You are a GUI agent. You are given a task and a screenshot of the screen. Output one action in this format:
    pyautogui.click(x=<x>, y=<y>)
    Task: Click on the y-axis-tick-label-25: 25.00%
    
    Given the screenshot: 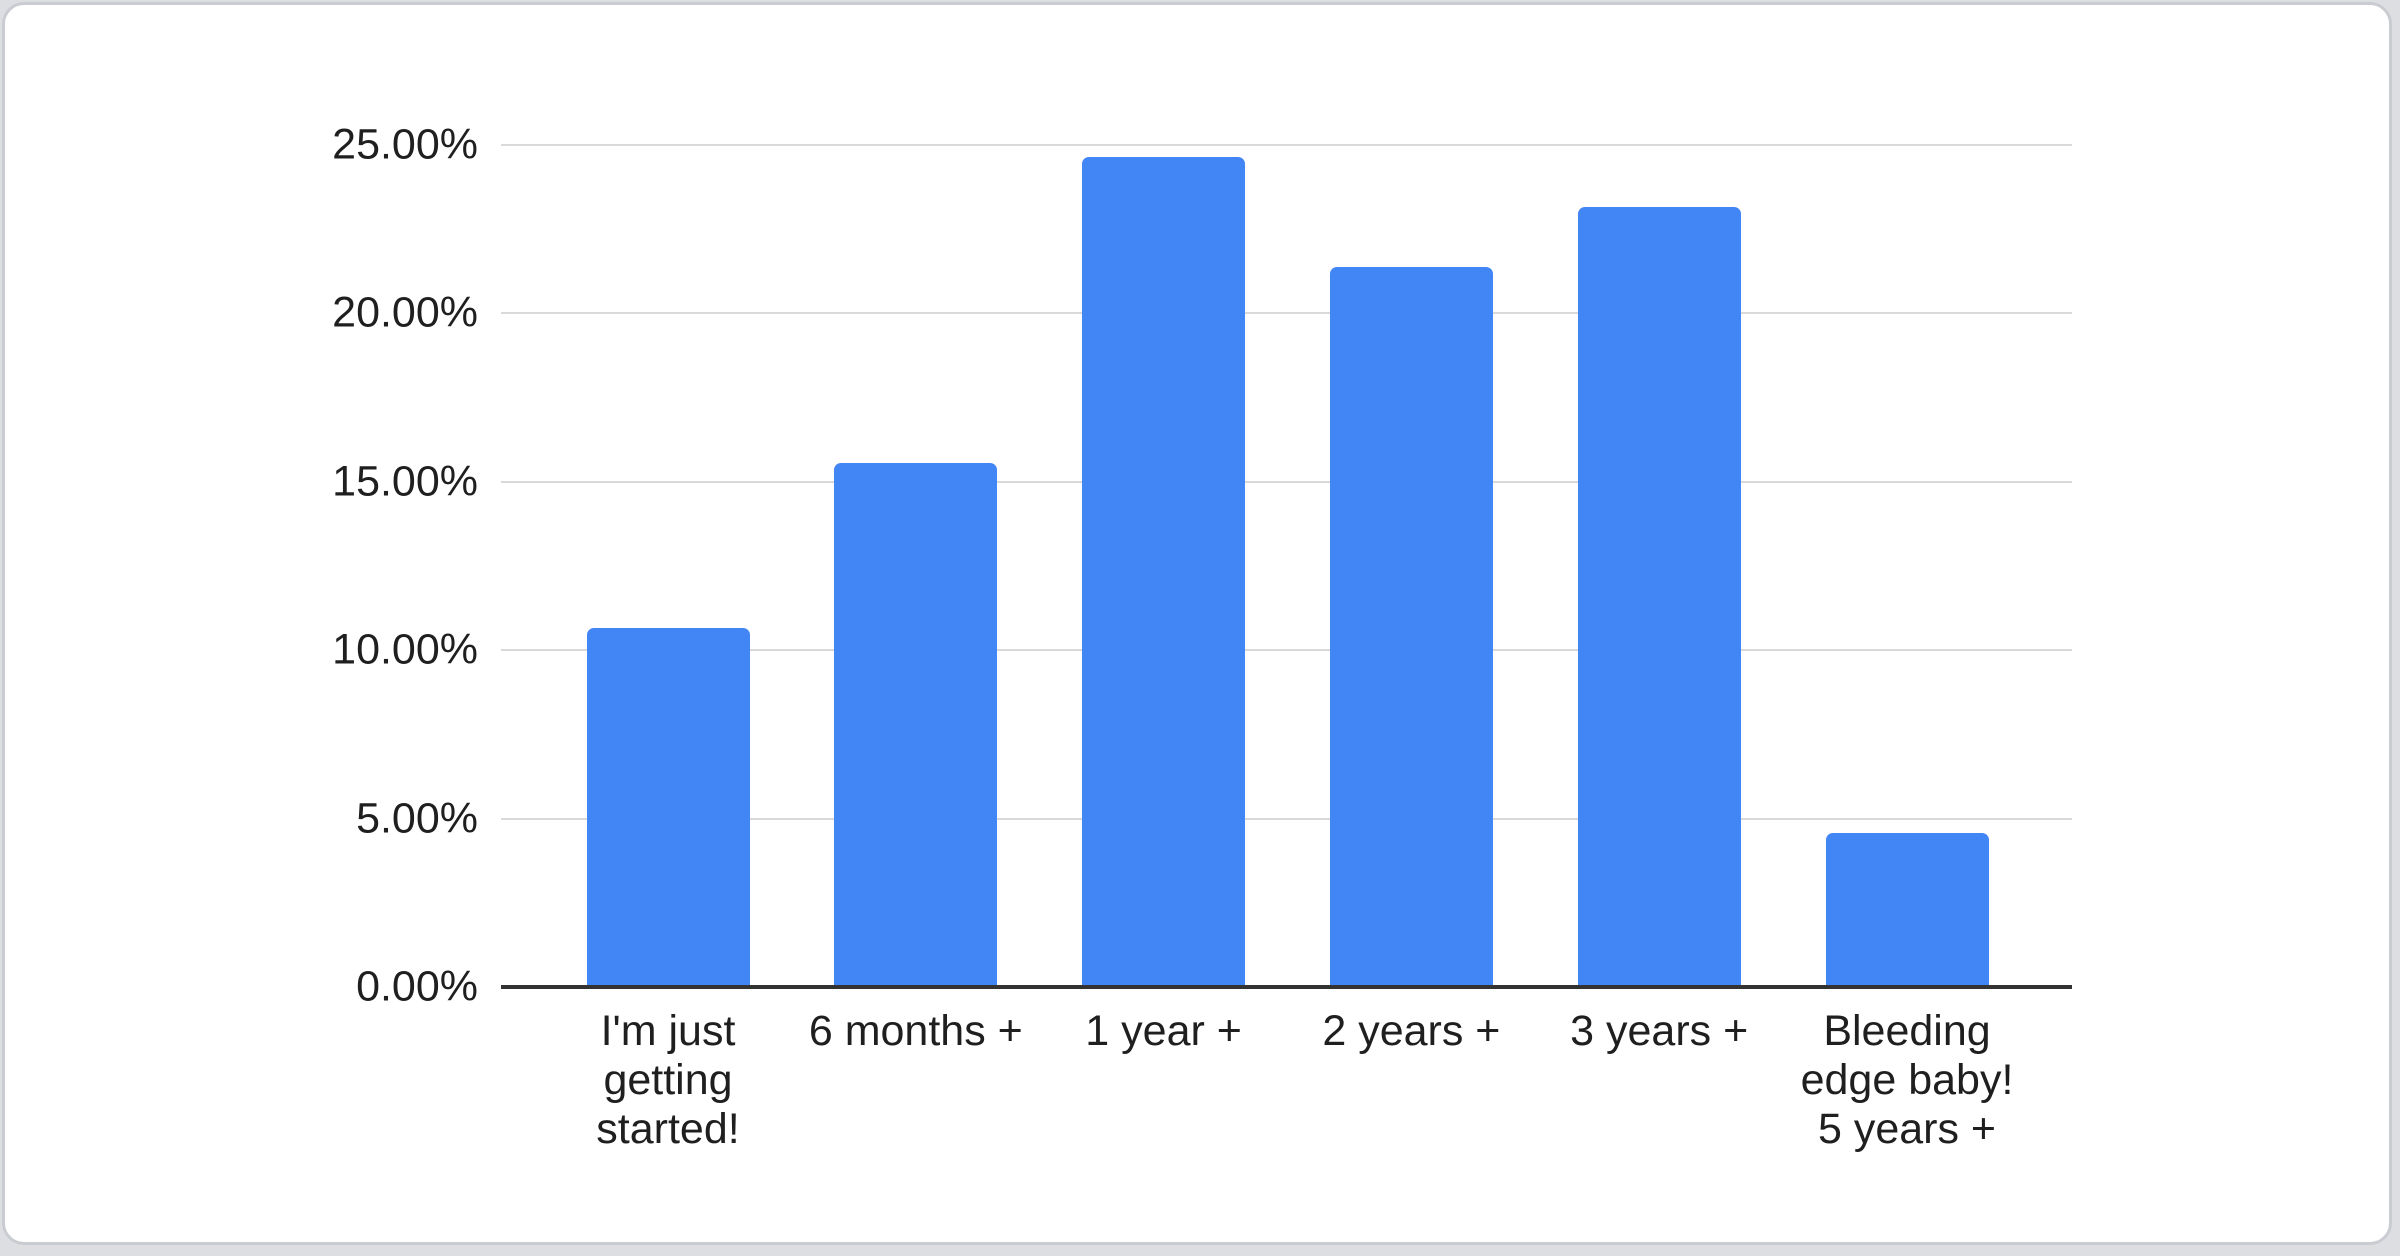 What is the action you would take?
    pyautogui.click(x=405, y=144)
    